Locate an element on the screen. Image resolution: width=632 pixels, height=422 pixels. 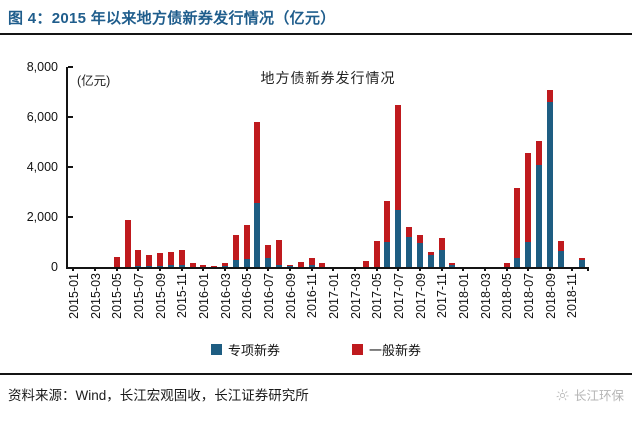
x-tick-label: 2017-11 is located at coordinates (442, 295).